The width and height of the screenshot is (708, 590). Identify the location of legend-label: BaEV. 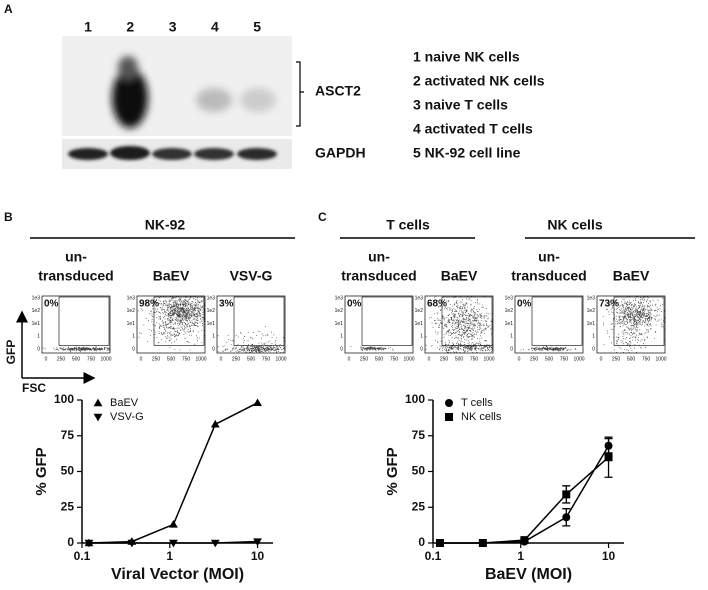
(124, 403).